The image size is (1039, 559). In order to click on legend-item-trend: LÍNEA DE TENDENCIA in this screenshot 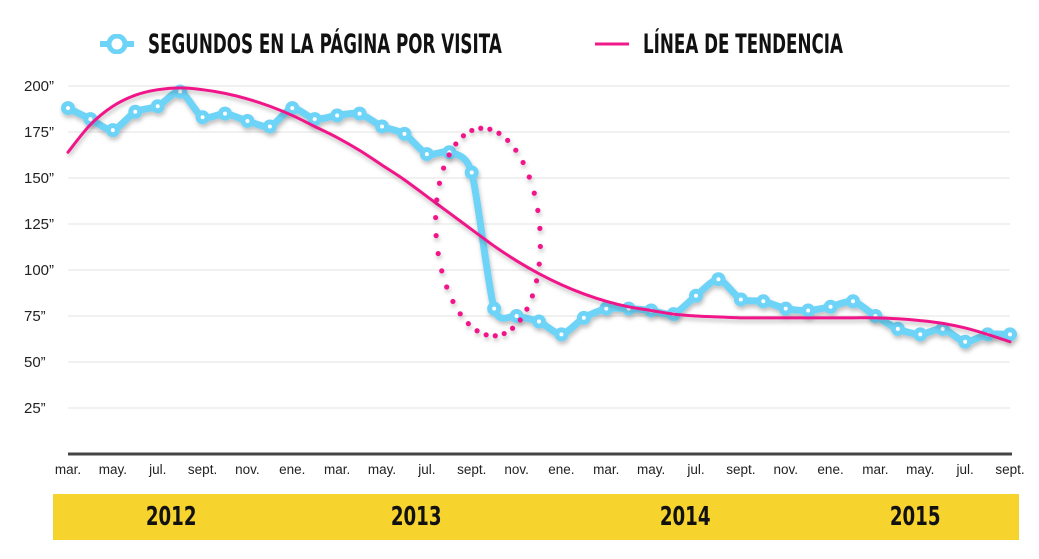, I will do `click(780, 44)`.